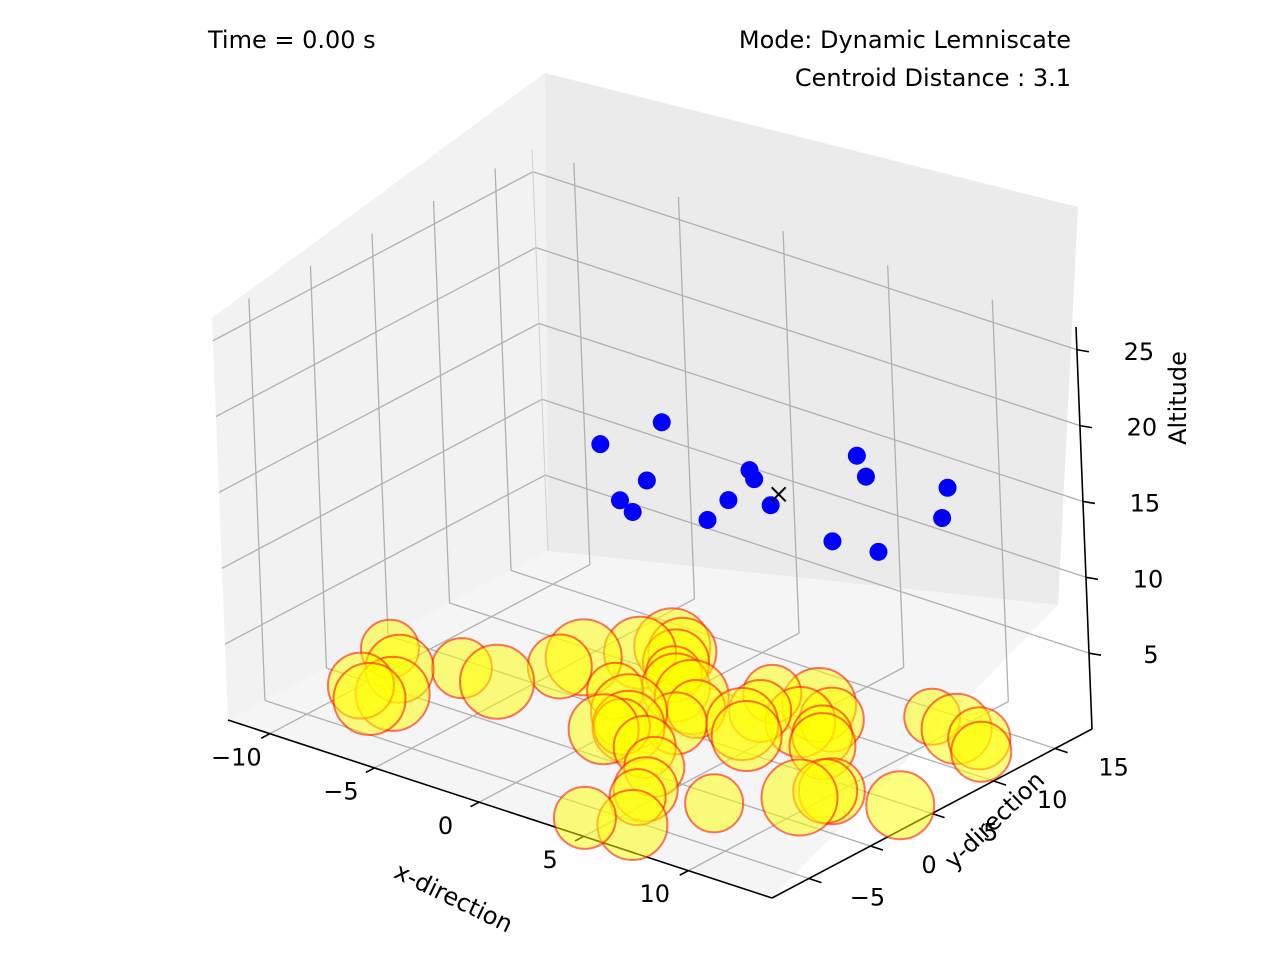  I want to click on x-tick-label: 0, so click(445, 826).